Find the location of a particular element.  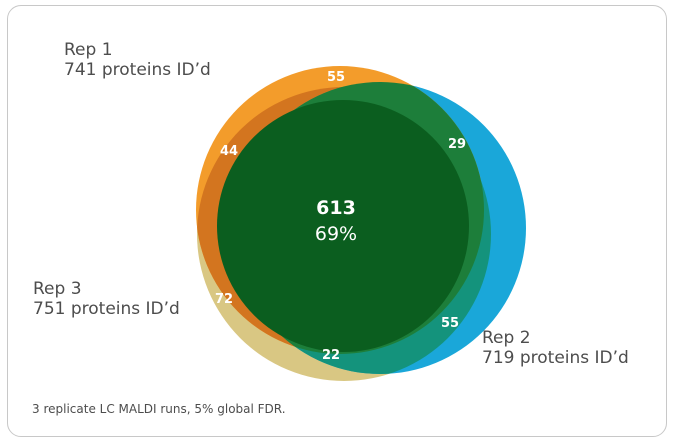

rep3-name: Rep 3 is located at coordinates (57, 289).